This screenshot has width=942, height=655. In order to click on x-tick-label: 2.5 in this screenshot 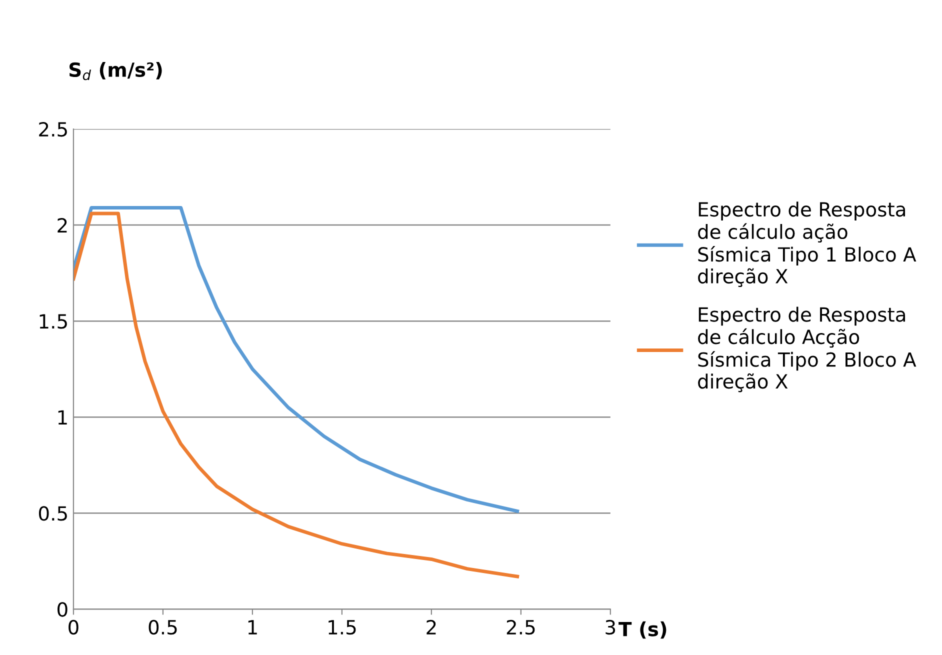, I will do `click(520, 627)`.